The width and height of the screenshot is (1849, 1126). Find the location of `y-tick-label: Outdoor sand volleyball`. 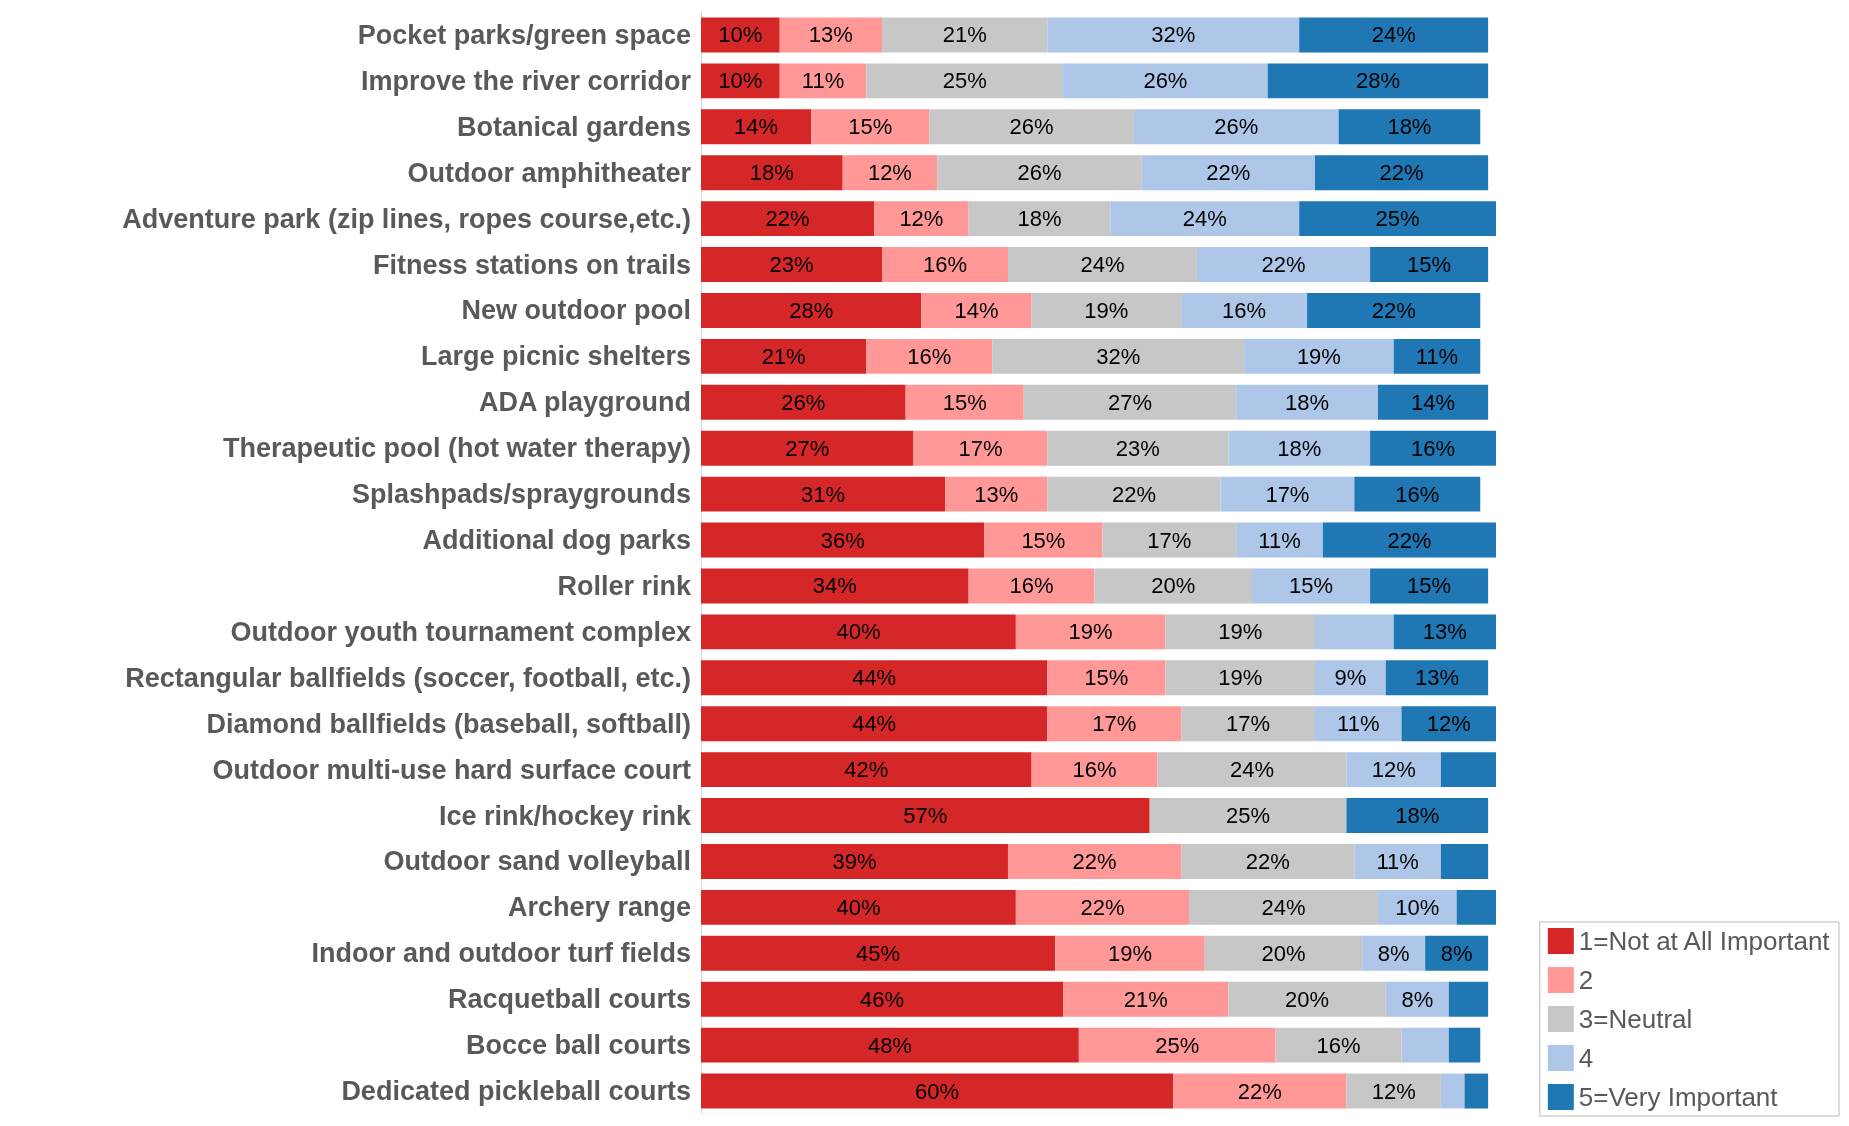

y-tick-label: Outdoor sand volleyball is located at coordinates (537, 861).